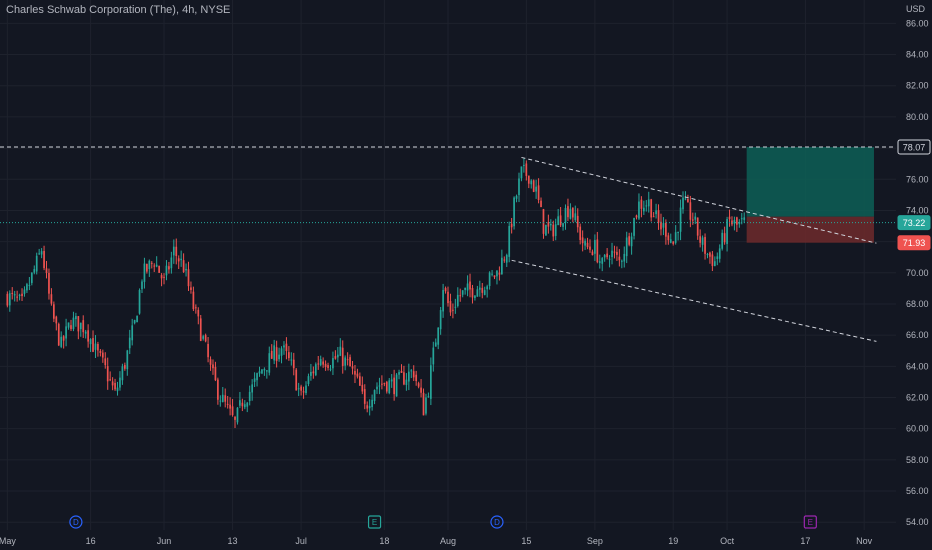  Describe the element at coordinates (526, 541) in the screenshot. I see `x-tick-label: 15` at that location.